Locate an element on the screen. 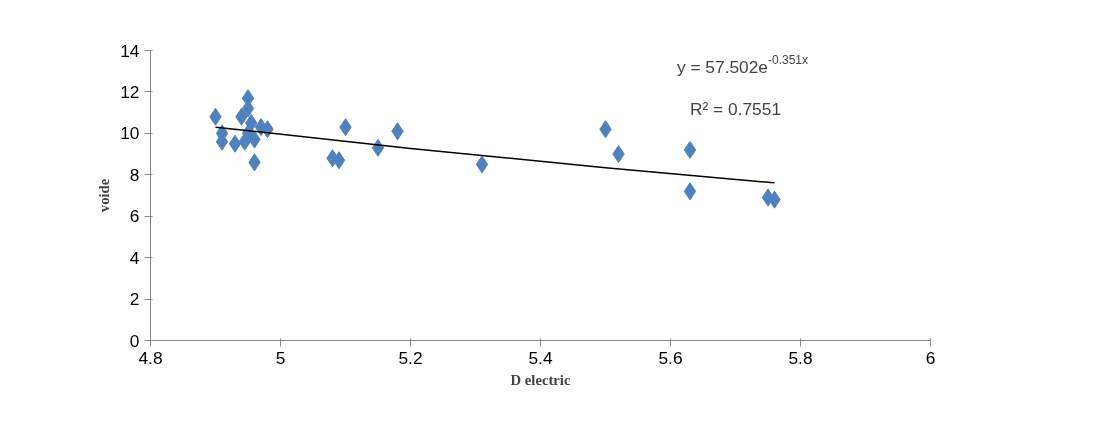  annotation: R² = 0.7551 is located at coordinates (735, 108).